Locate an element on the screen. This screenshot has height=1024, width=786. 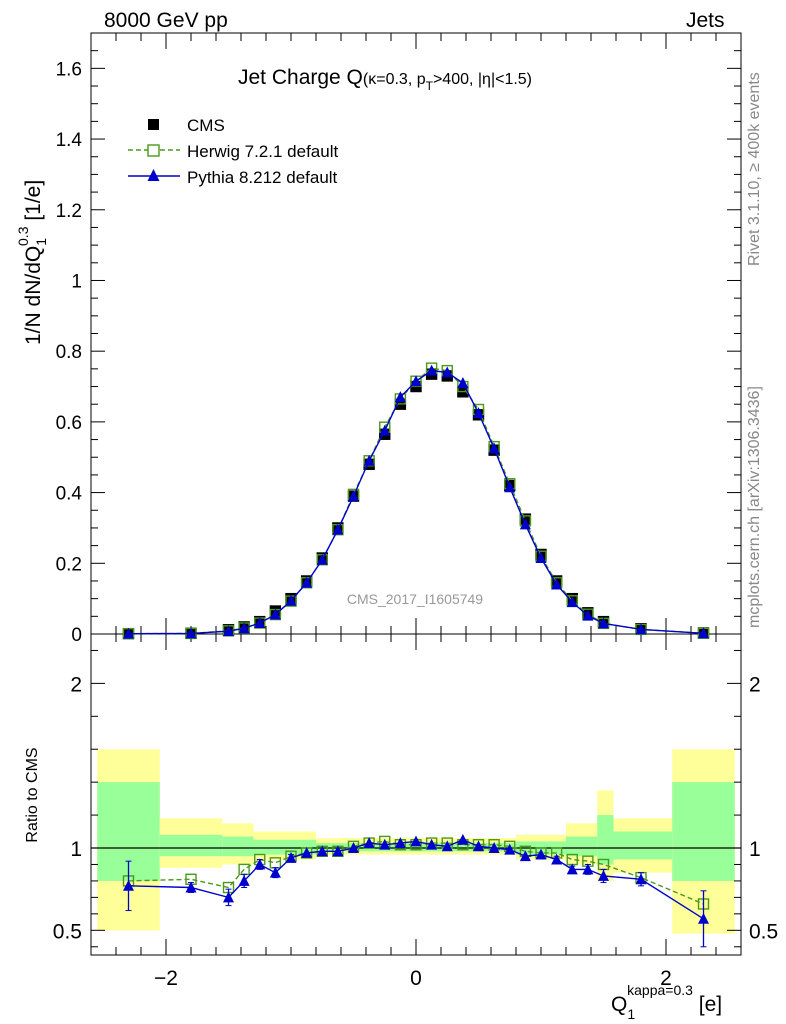
legend-herwig-label: Herwig 7.2.1 default is located at coordinates (262, 151).